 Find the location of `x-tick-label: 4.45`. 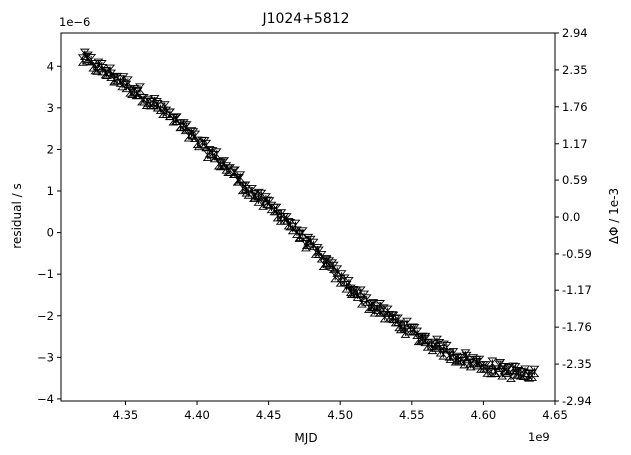

x-tick-label: 4.45 is located at coordinates (269, 415).